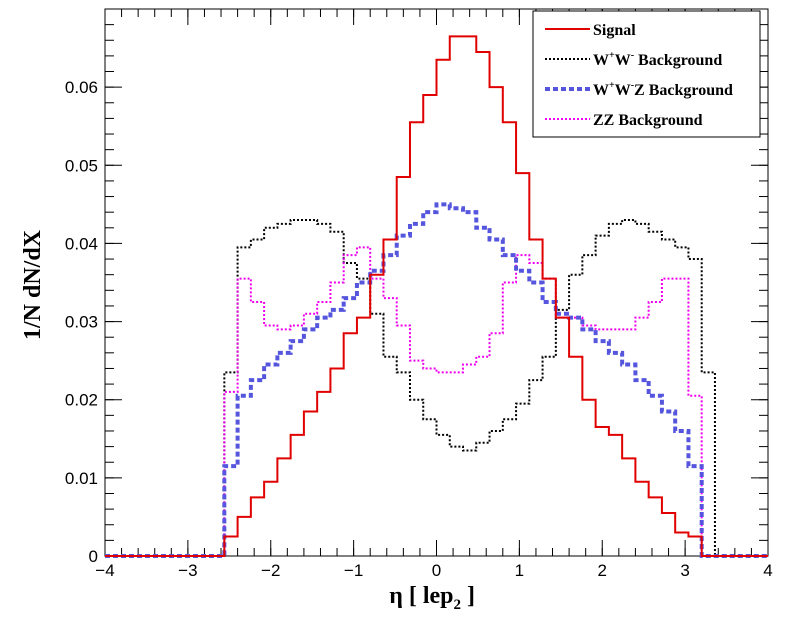 The height and width of the screenshot is (632, 787). I want to click on x-tick-labels: −4 −3 −2 −1 0 1 2 3 4, so click(433, 570).